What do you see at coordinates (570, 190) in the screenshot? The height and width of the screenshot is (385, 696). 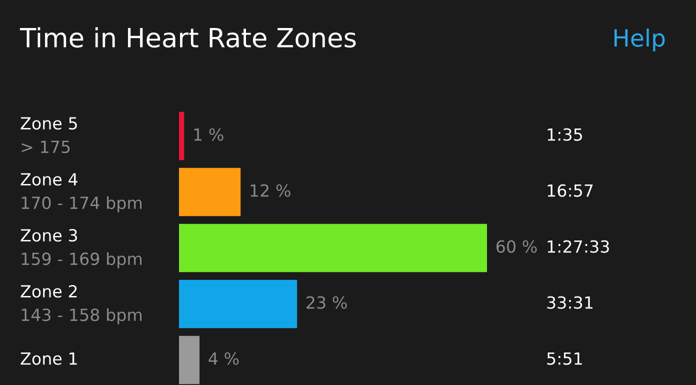 I see `text: 16:57` at bounding box center [570, 190].